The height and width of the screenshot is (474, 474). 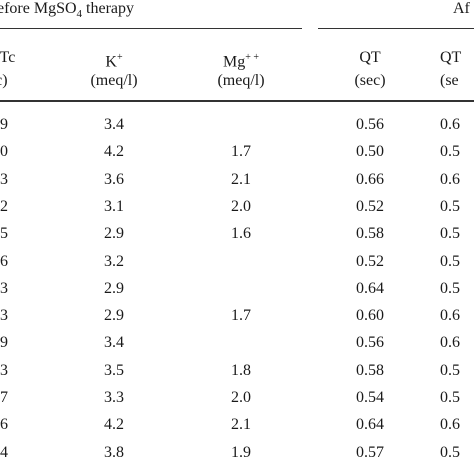 I want to click on cell-qtc: .64, so click(x=4, y=452).